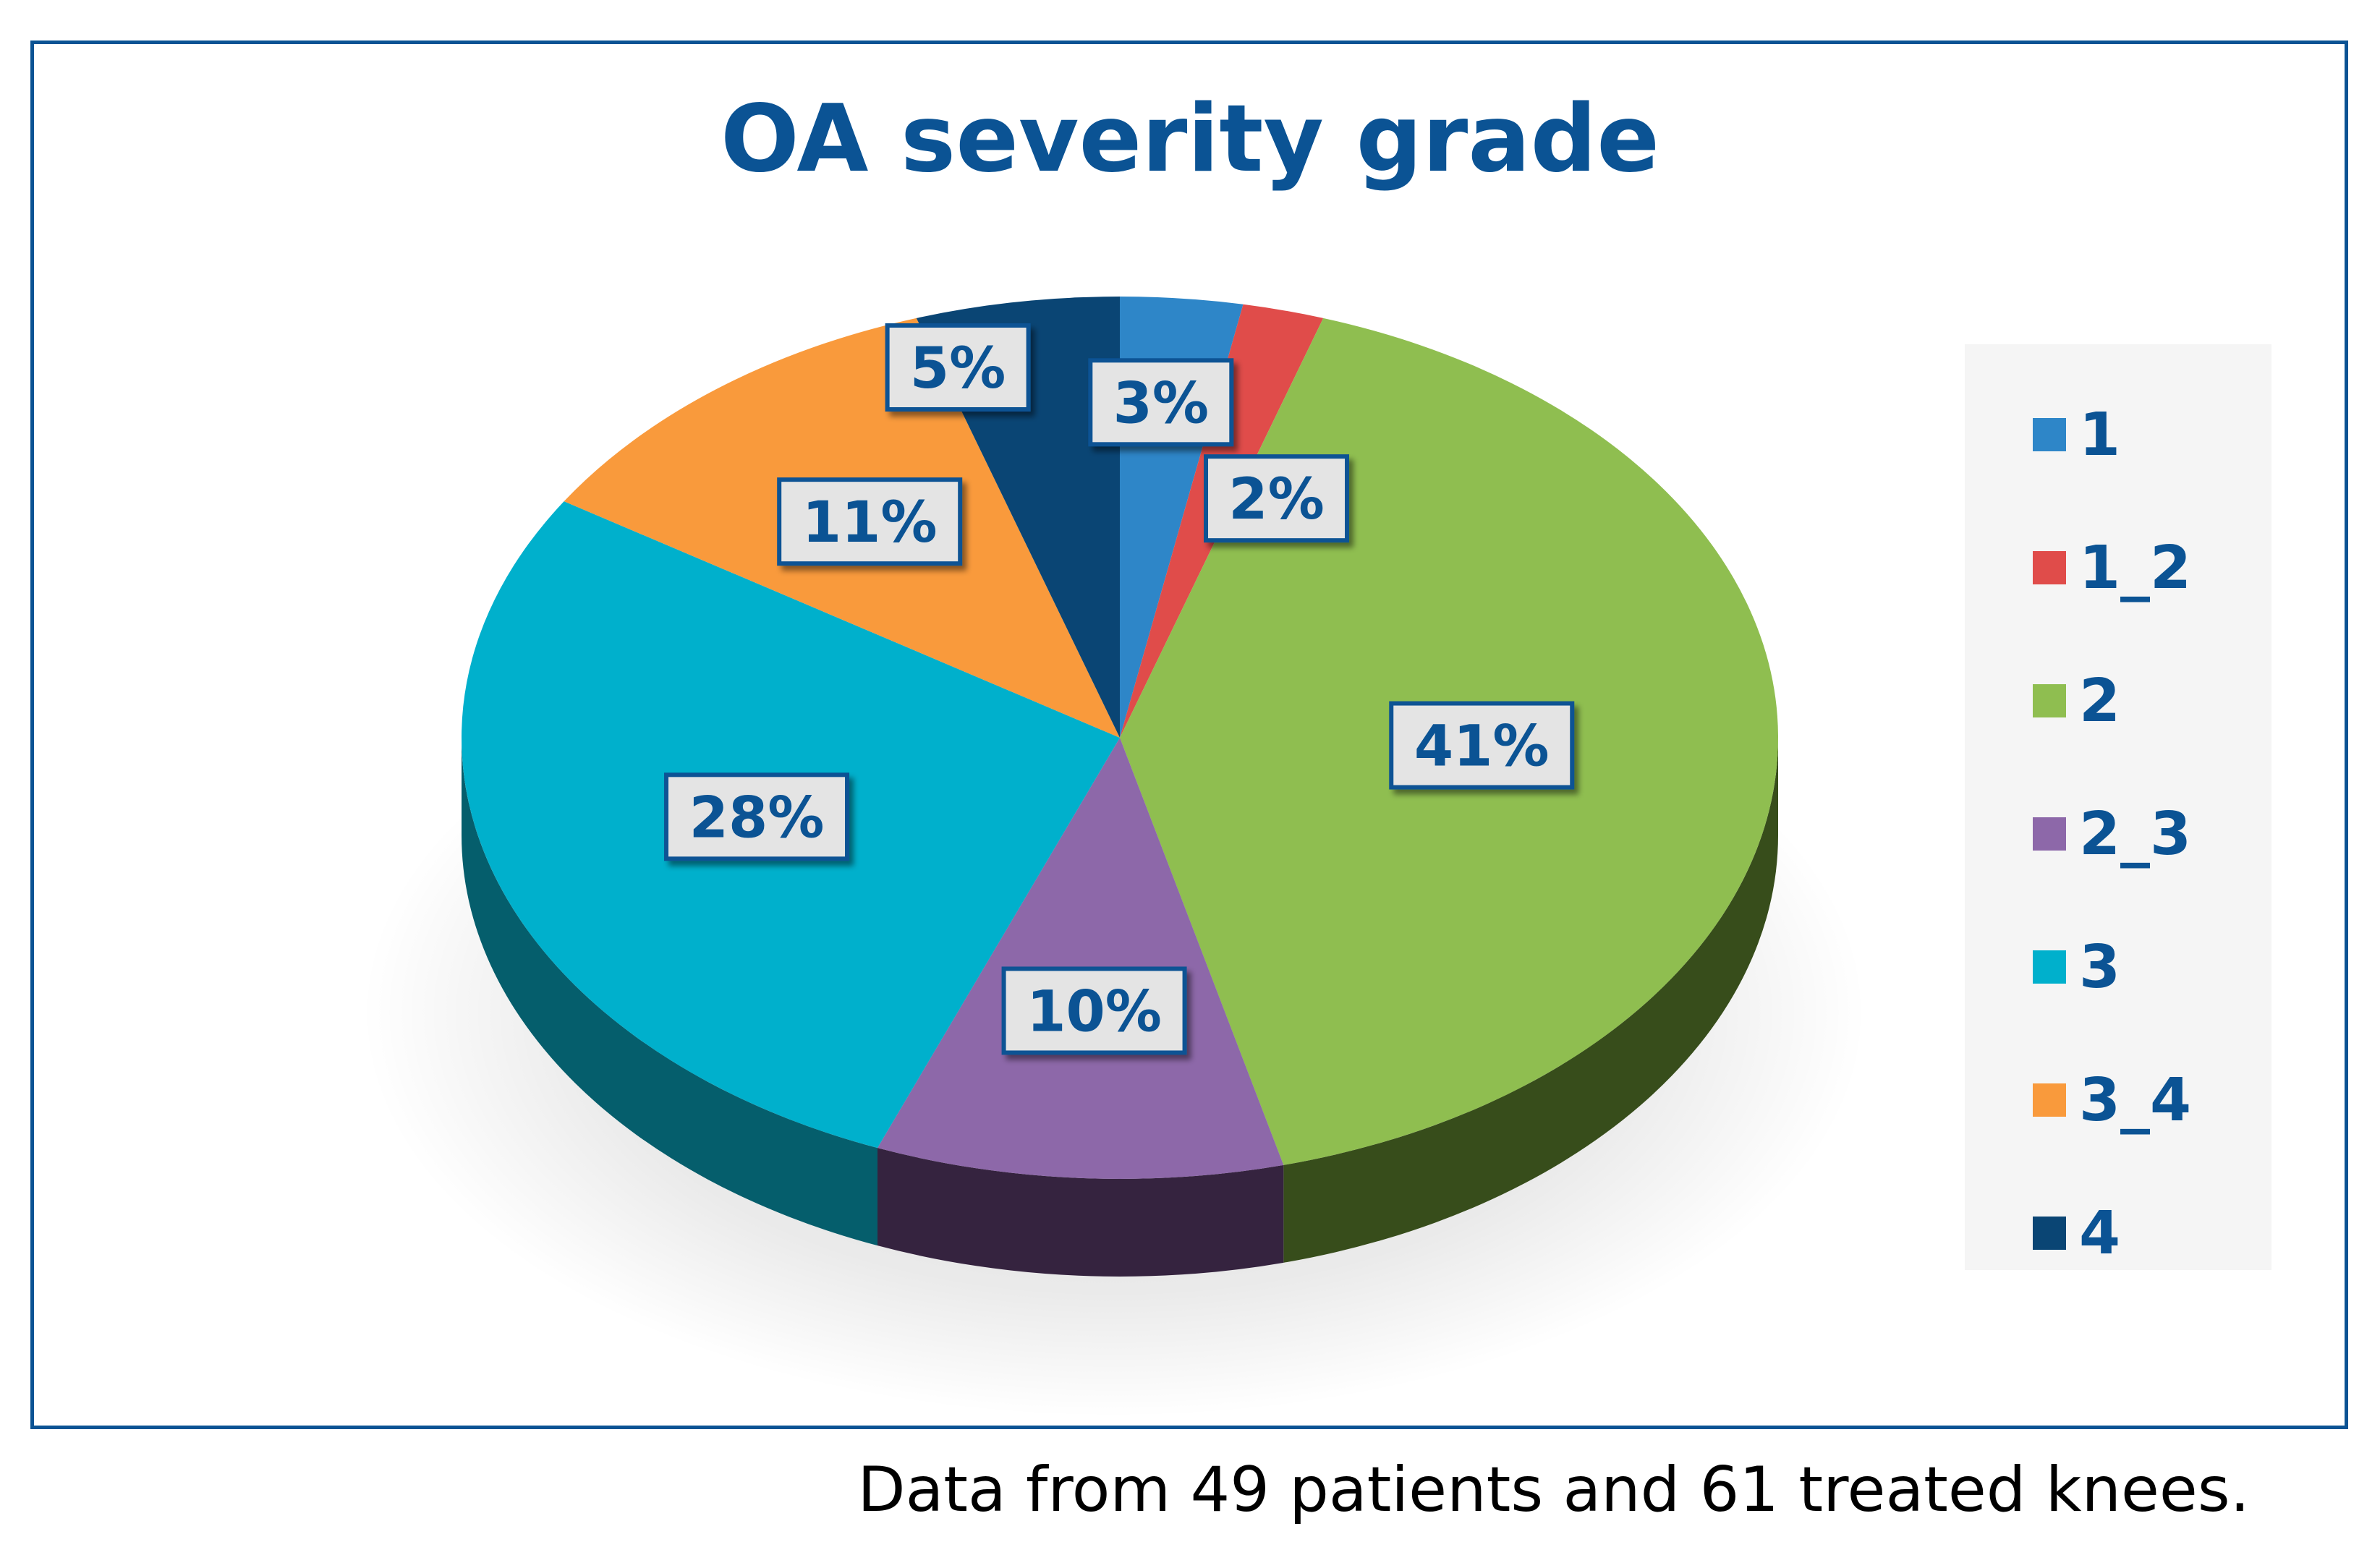  What do you see at coordinates (2100, 701) in the screenshot?
I see `legend-label: 2` at bounding box center [2100, 701].